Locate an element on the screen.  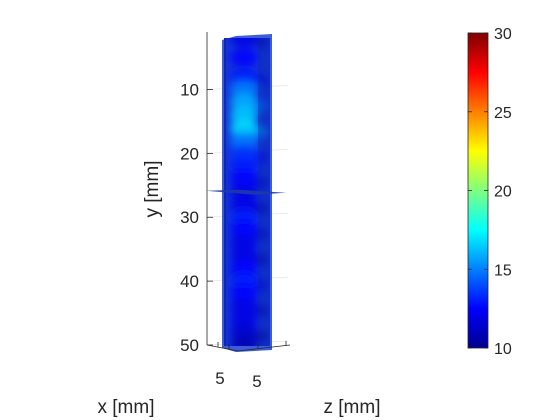
x-axis-label: x [mm] is located at coordinates (126, 407).